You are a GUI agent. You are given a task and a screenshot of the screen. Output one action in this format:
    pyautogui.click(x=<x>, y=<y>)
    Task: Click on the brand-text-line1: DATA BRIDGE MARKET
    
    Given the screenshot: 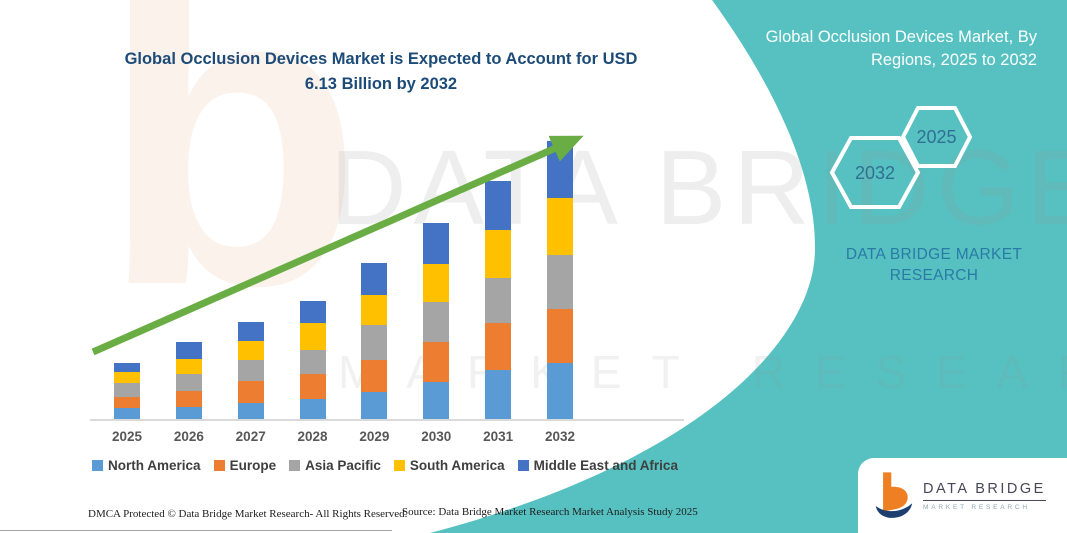 What is the action you would take?
    pyautogui.click(x=934, y=254)
    